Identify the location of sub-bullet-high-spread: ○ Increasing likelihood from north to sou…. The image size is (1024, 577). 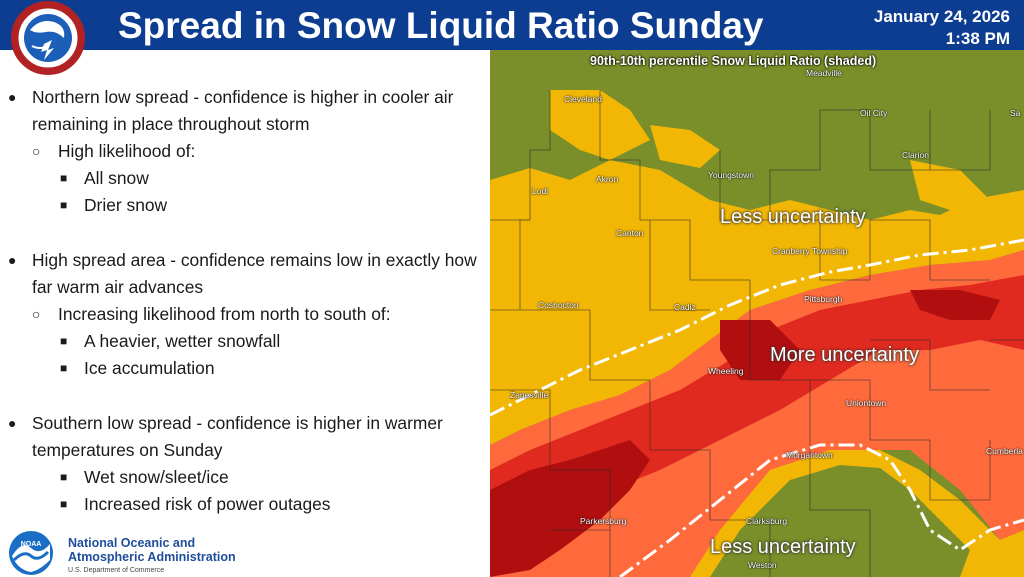
(211, 314).